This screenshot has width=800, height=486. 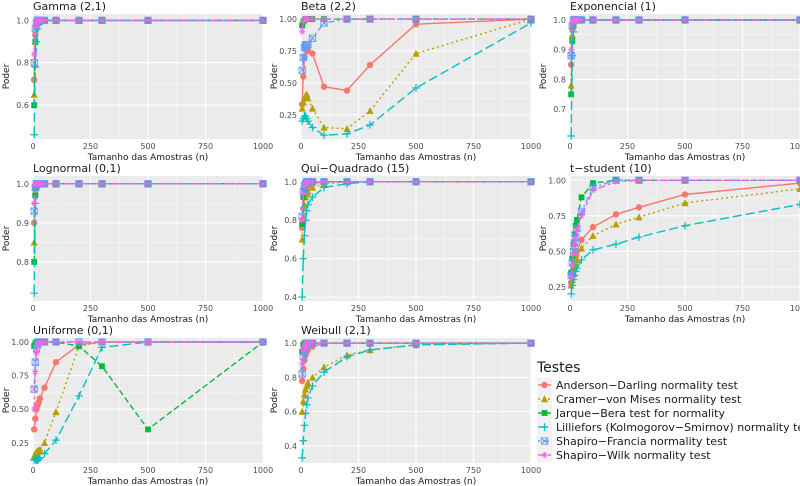 What do you see at coordinates (416, 79) in the screenshot?
I see `series-plus` at bounding box center [416, 79].